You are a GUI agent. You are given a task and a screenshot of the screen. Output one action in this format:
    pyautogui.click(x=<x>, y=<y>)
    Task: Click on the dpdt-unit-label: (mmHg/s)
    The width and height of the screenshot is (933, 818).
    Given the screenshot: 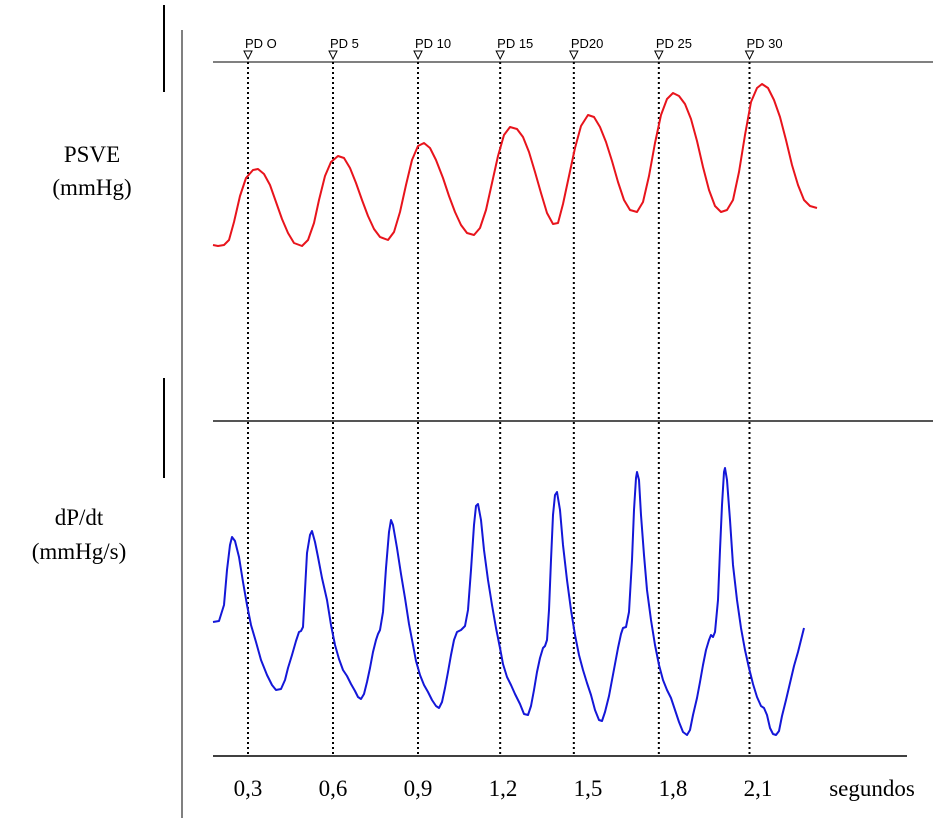 What is the action you would take?
    pyautogui.click(x=79, y=551)
    